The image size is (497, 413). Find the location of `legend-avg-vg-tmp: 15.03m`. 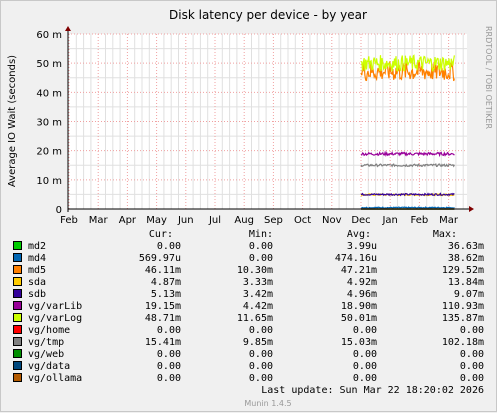

legend-avg-vg-tmp: 15.03m is located at coordinates (359, 342).